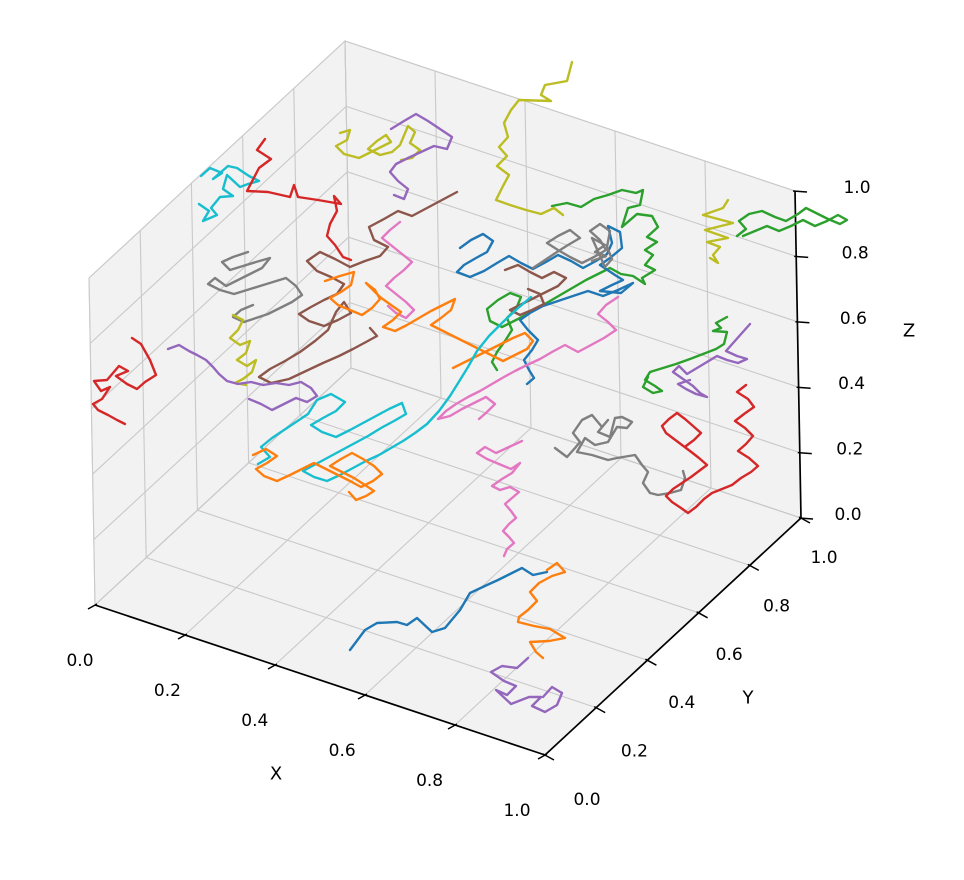 Image resolution: width=964 pixels, height=880 pixels. What do you see at coordinates (798, 354) in the screenshot?
I see `z-axis-spine` at bounding box center [798, 354].